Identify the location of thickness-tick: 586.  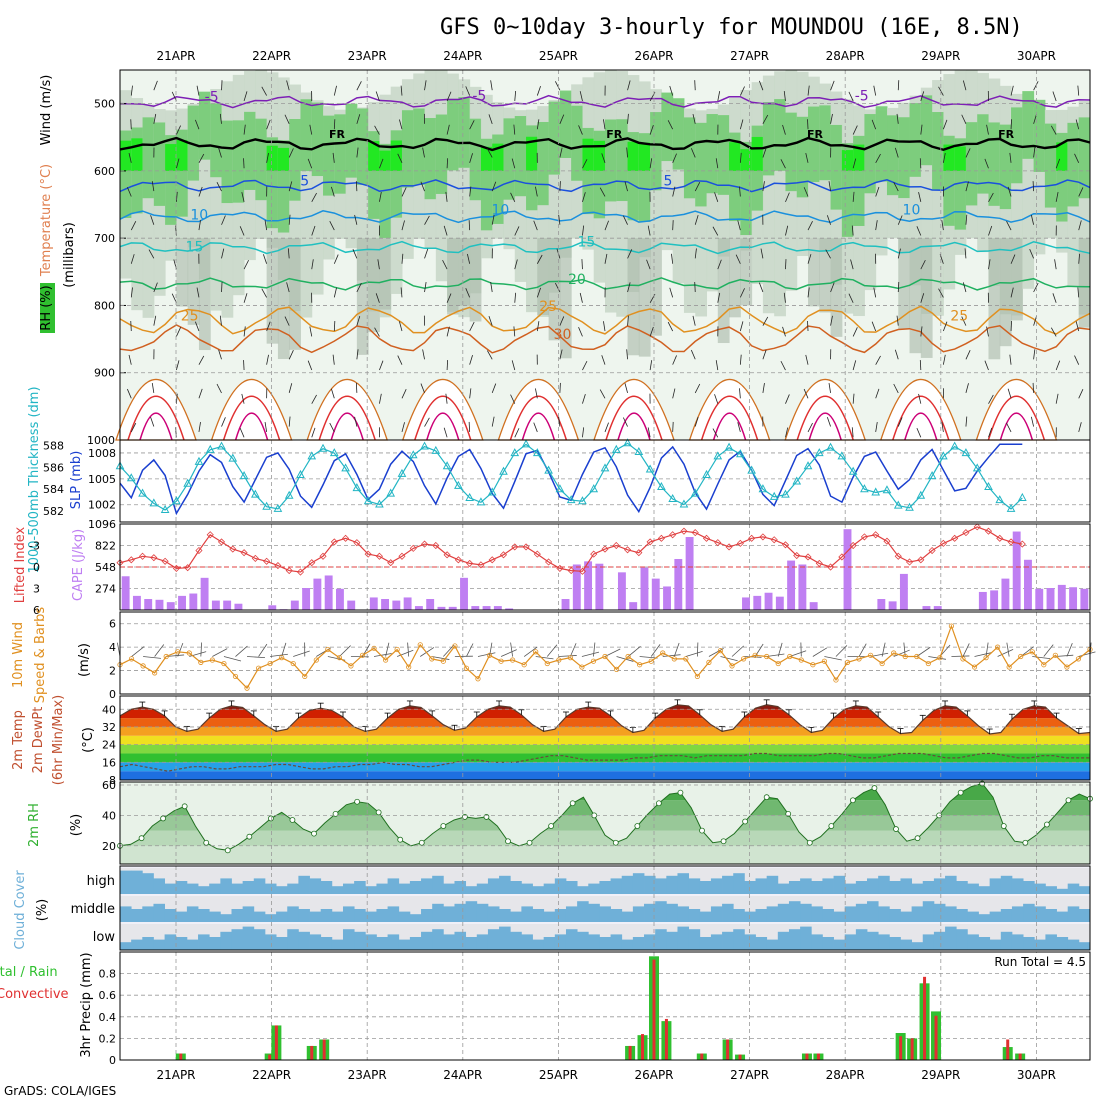
(53, 467).